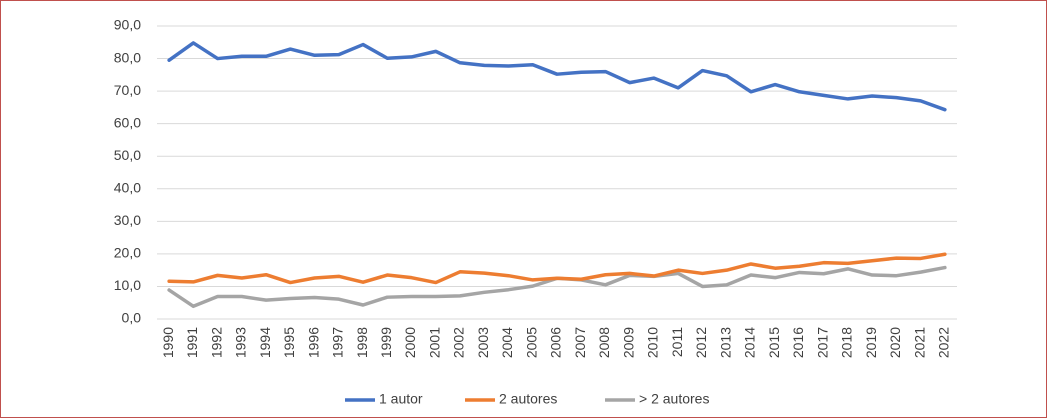  I want to click on y-tick-label: 40,0, so click(127, 187).